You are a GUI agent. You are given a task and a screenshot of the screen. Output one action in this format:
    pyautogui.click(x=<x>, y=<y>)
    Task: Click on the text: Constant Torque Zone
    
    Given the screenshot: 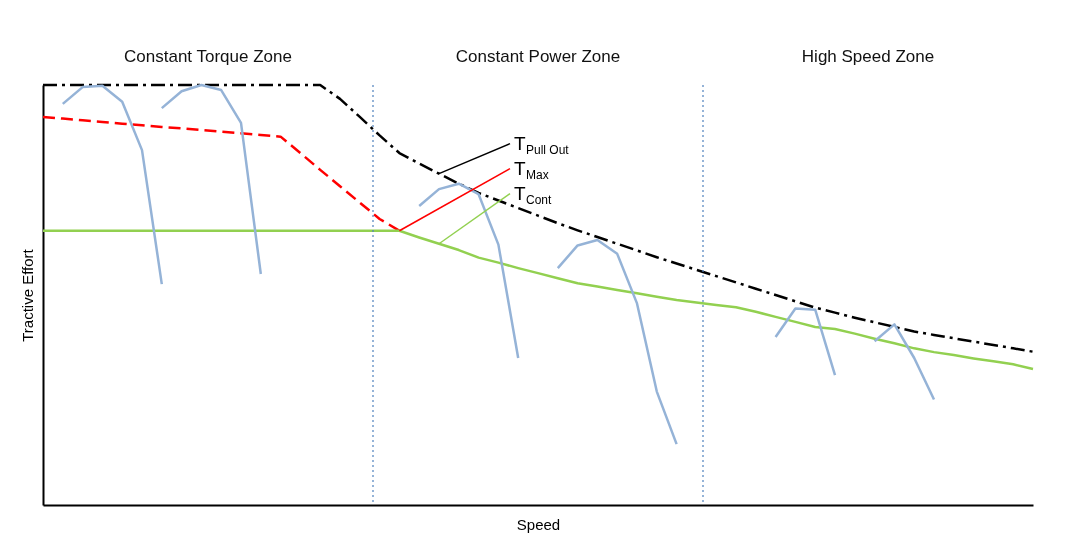 What is the action you would take?
    pyautogui.click(x=208, y=56)
    